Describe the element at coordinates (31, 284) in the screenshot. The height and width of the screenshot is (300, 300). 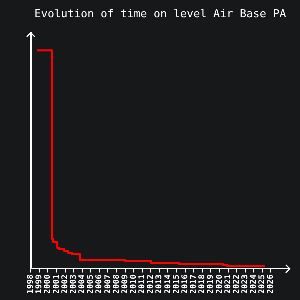
I see `x-tick-label: 1998` at that location.